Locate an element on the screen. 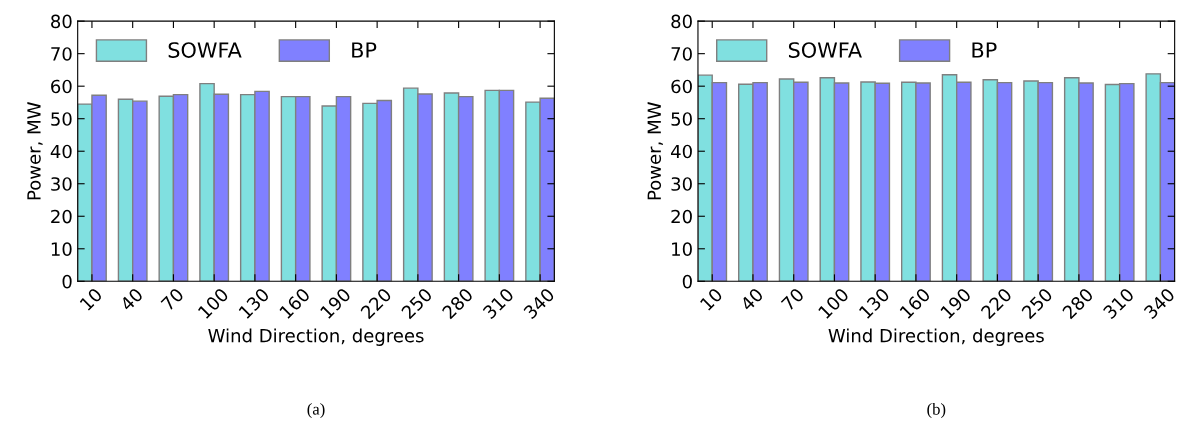  text: (b) is located at coordinates (936, 410).